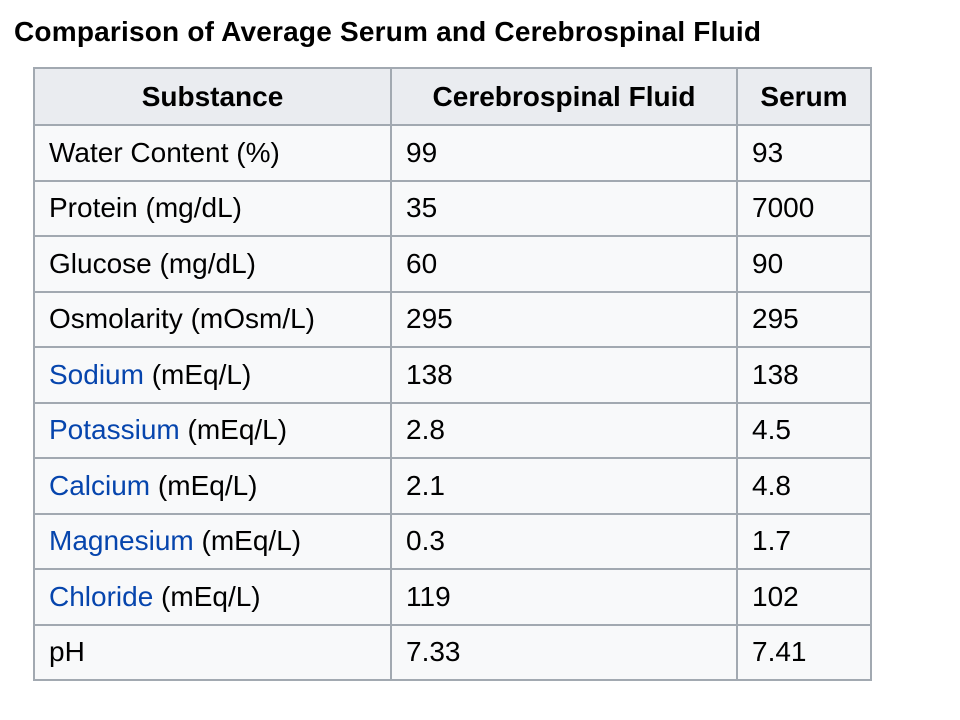  Describe the element at coordinates (804, 264) in the screenshot. I see `cell-serum-value: 90` at that location.